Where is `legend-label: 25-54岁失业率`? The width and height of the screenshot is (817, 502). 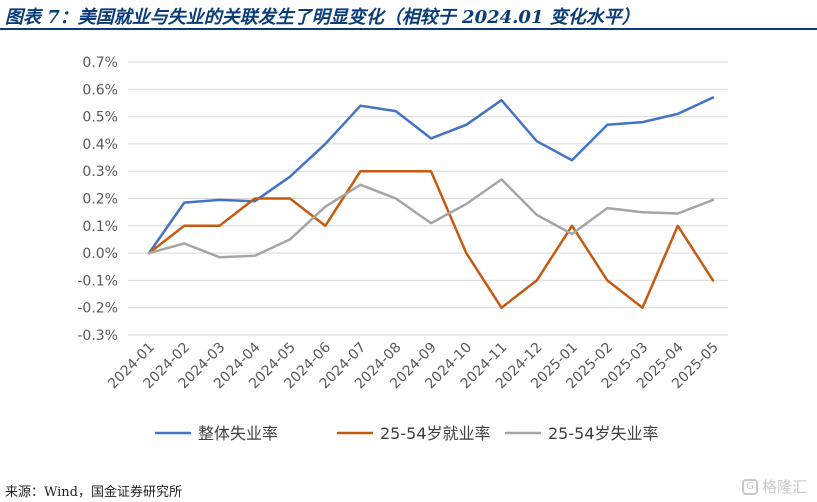
legend-label: 25-54岁失业率 is located at coordinates (603, 433).